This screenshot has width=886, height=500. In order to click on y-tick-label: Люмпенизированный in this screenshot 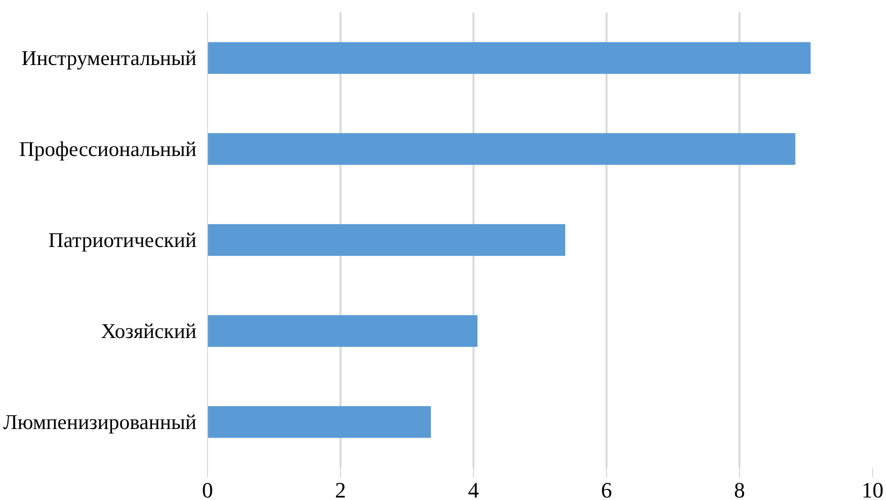, I will do `click(99, 422)`.